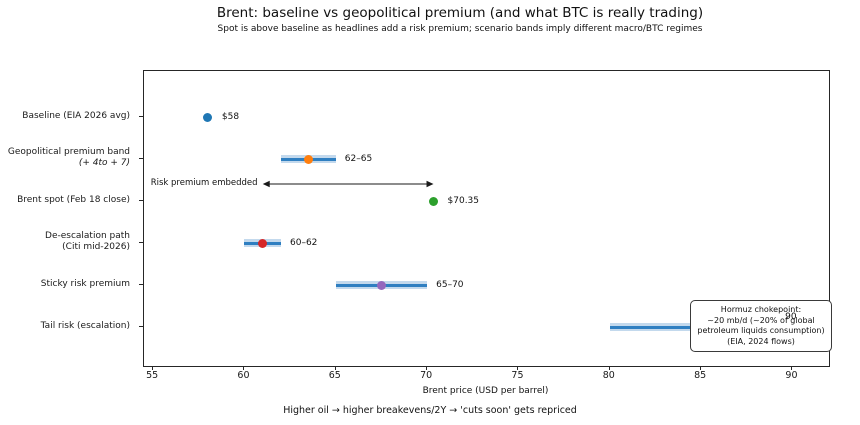 Image resolution: width=860 pixels, height=425 pixels. What do you see at coordinates (65, 158) in the screenshot?
I see `y-axis-category-label: Geopolitical premium band (+ 4to + 7)` at bounding box center [65, 158].